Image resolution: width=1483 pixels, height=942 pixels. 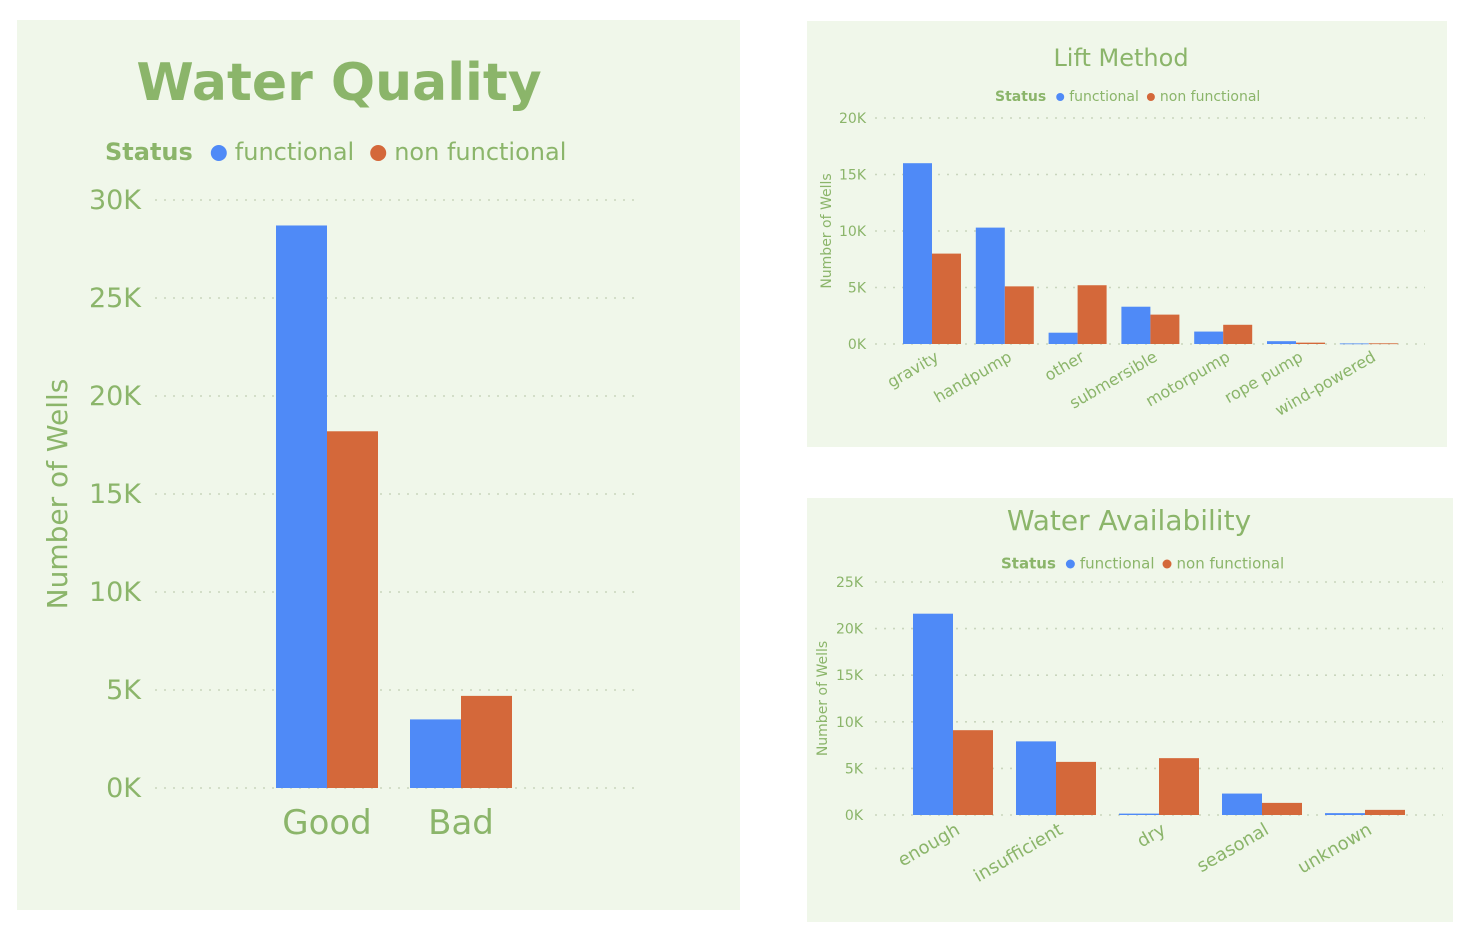 I want to click on x-tick-label: insufficient, so click(x=1018, y=853).